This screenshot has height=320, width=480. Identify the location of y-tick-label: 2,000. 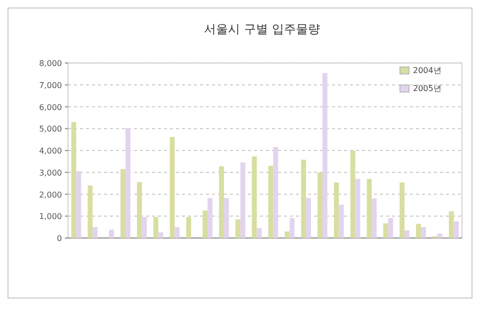
(50, 195).